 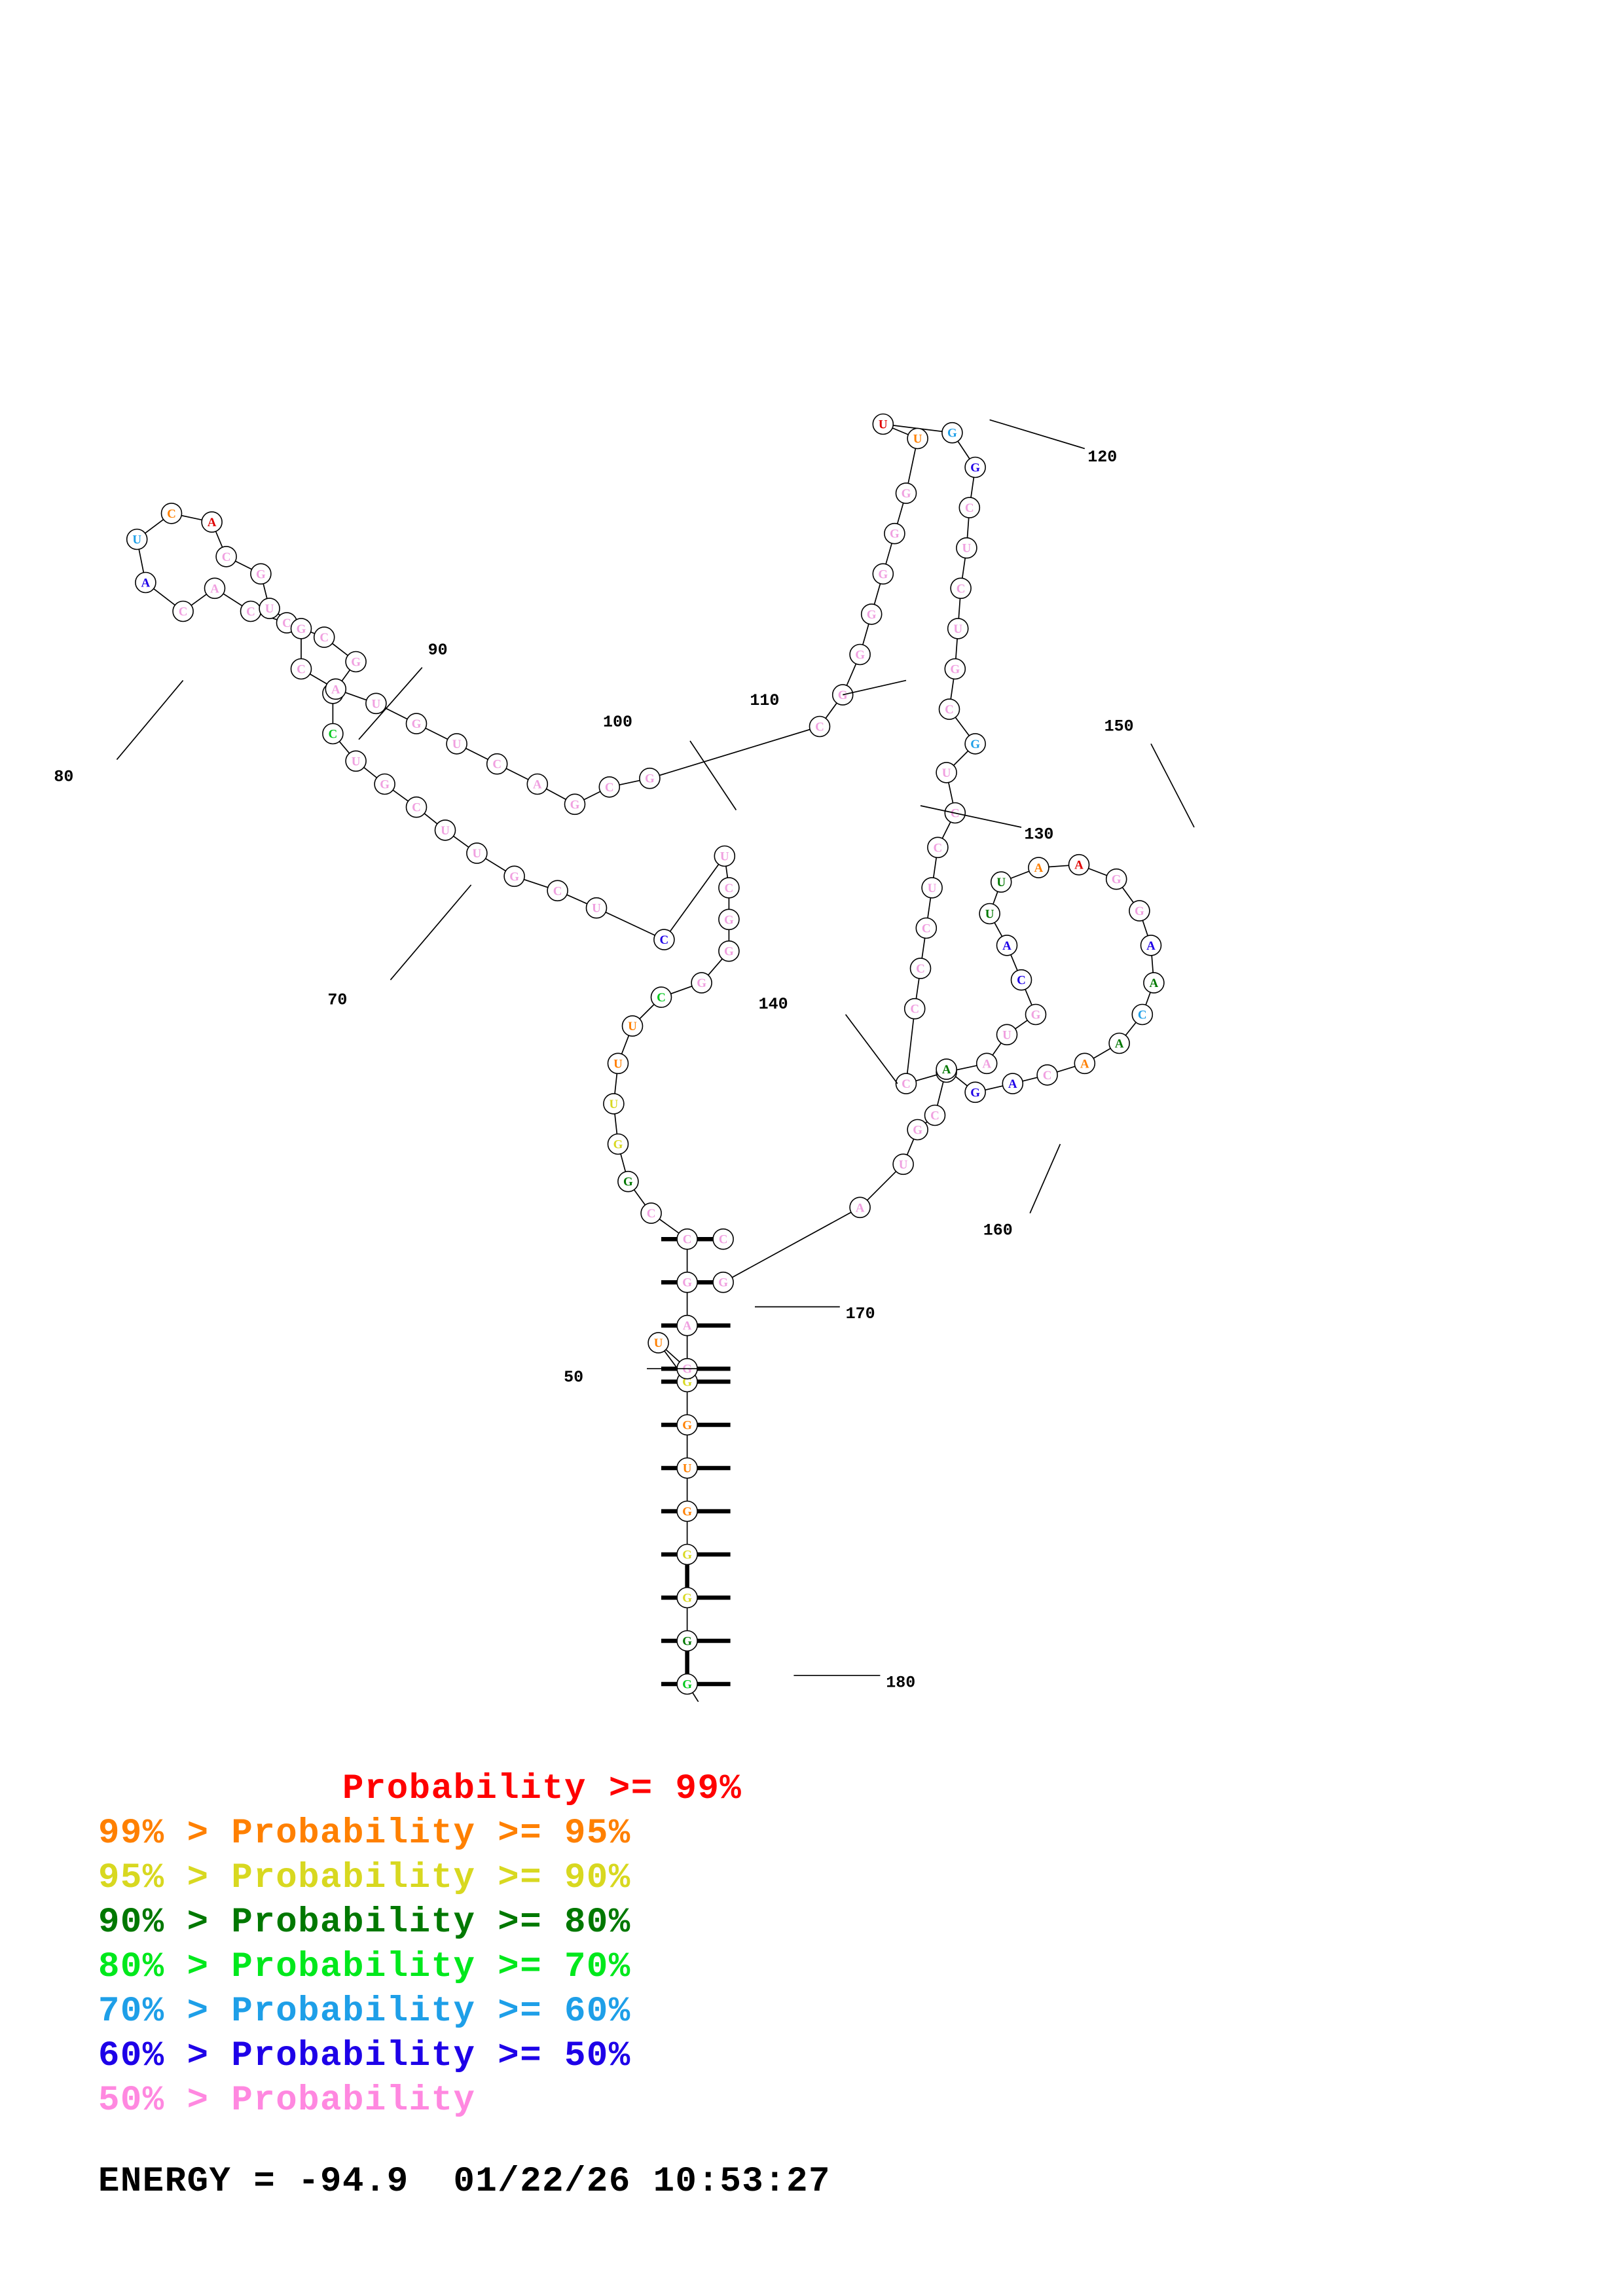 What do you see at coordinates (764, 700) in the screenshot?
I see `position-number-label: 110` at bounding box center [764, 700].